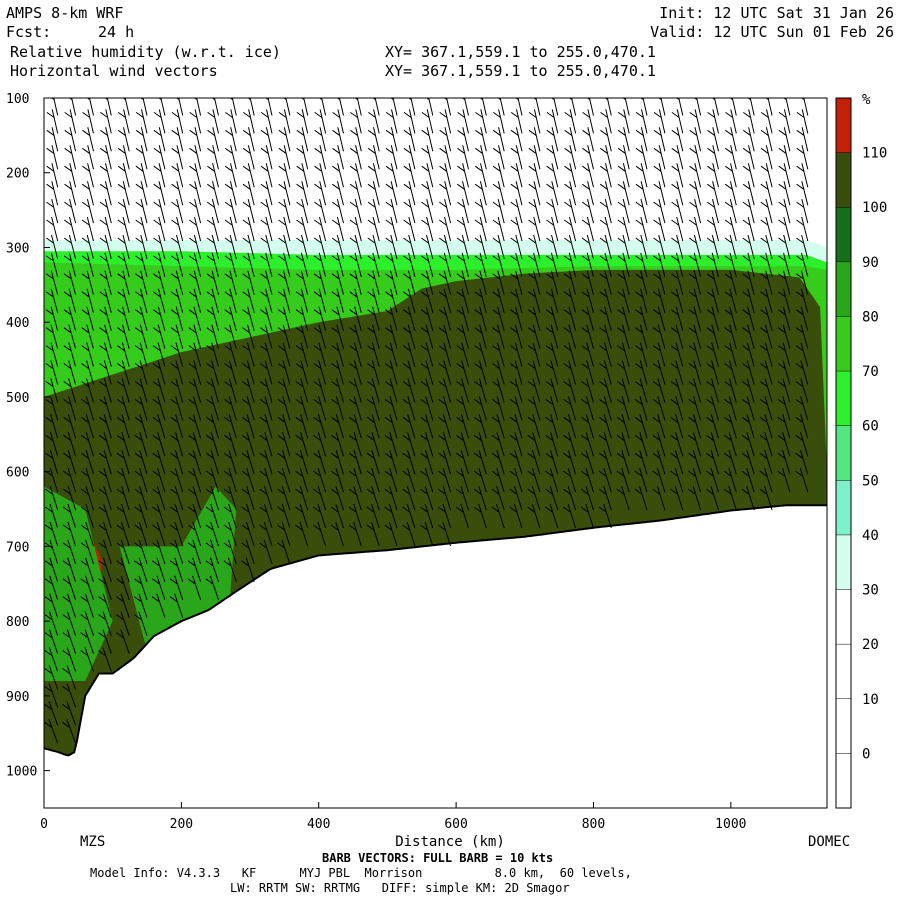 The width and height of the screenshot is (900, 900). Describe the element at coordinates (17, 248) in the screenshot. I see `y-tick-label: 300` at that location.